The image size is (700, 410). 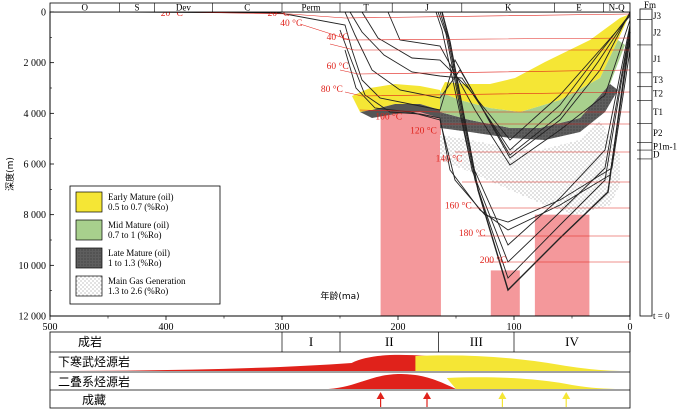 What do you see at coordinates (508, 8) in the screenshot?
I see `period-label: K` at bounding box center [508, 8].